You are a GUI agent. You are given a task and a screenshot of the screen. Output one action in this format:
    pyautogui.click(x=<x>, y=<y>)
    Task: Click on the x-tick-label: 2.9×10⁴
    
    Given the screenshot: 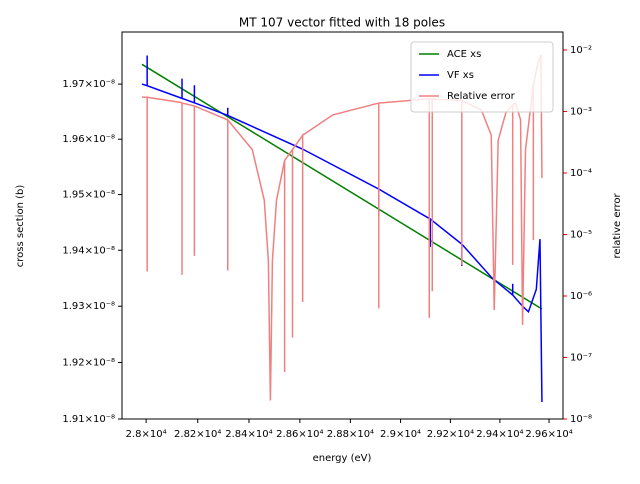 What is the action you would take?
    pyautogui.click(x=400, y=434)
    